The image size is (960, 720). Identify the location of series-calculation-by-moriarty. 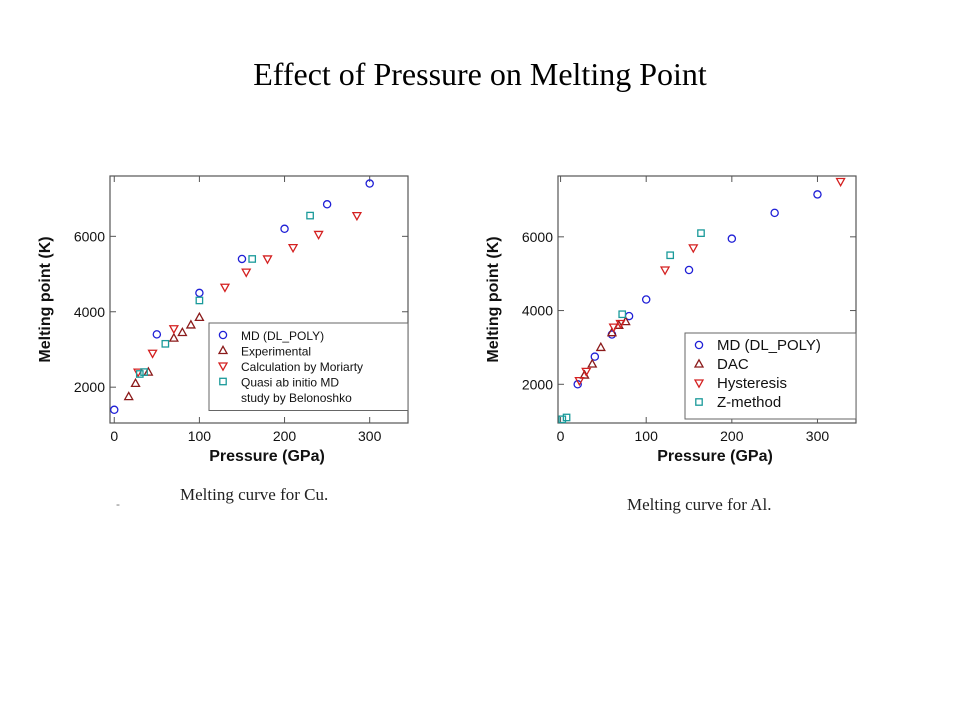
(247, 294).